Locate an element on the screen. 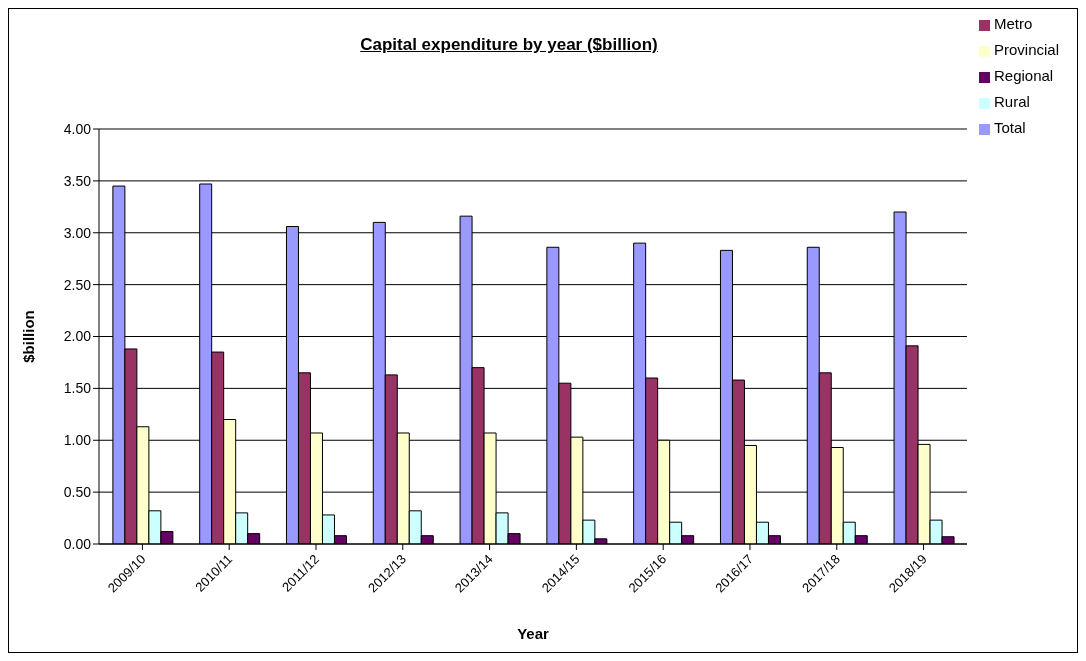 This screenshot has height=661, width=1086. y-tick-label: 4.00 is located at coordinates (77, 128).